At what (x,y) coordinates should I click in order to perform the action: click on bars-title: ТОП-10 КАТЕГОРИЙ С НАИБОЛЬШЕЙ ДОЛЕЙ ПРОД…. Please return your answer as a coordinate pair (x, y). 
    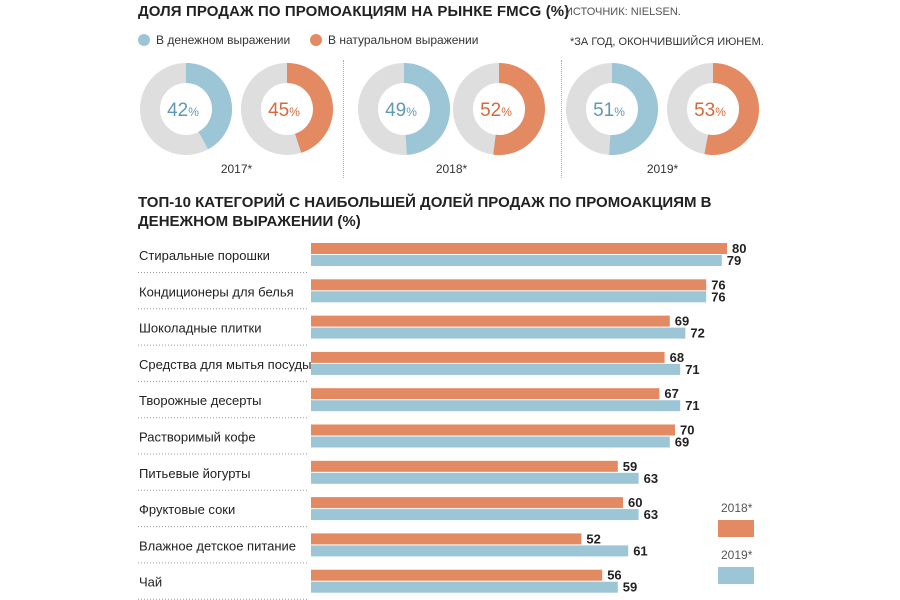
    Looking at the image, I should click on (425, 212).